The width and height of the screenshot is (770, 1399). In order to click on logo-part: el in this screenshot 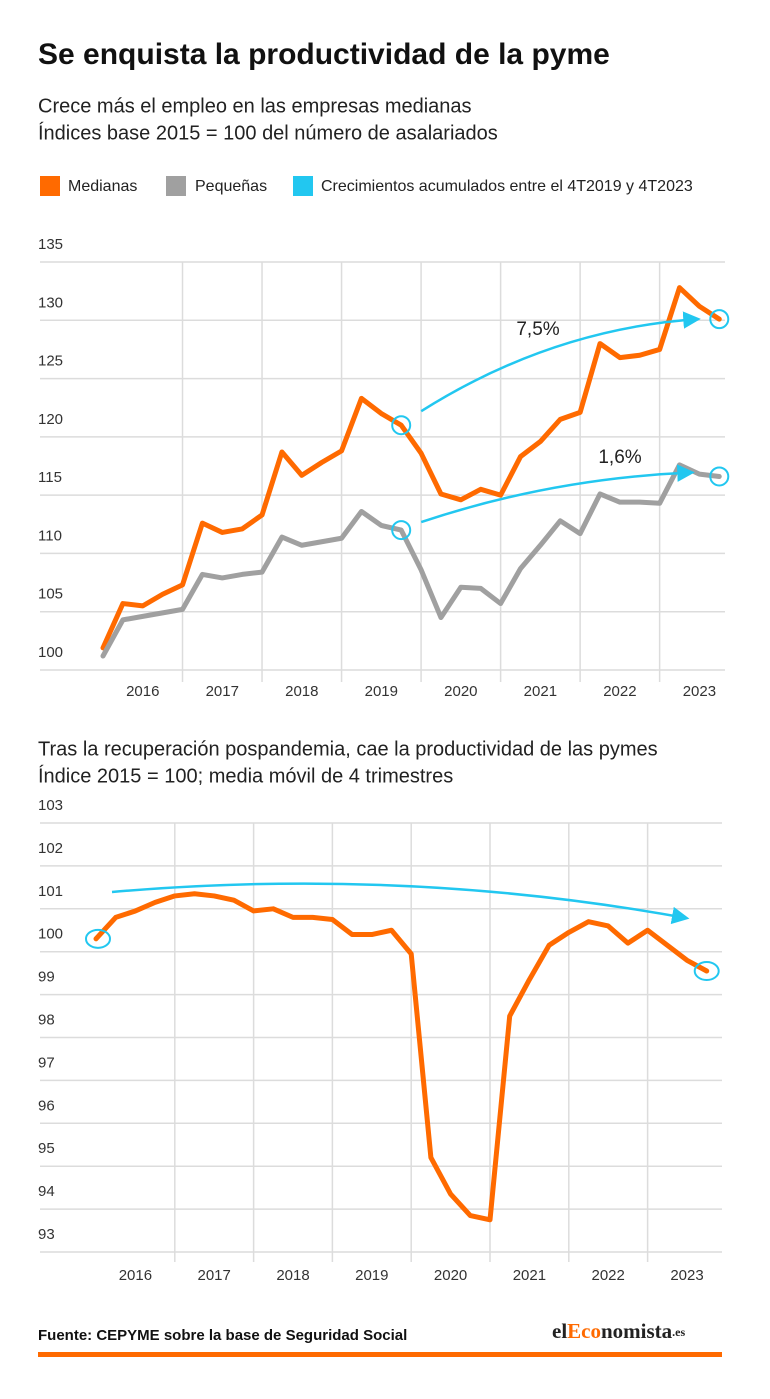, I will do `click(559, 1331)`.